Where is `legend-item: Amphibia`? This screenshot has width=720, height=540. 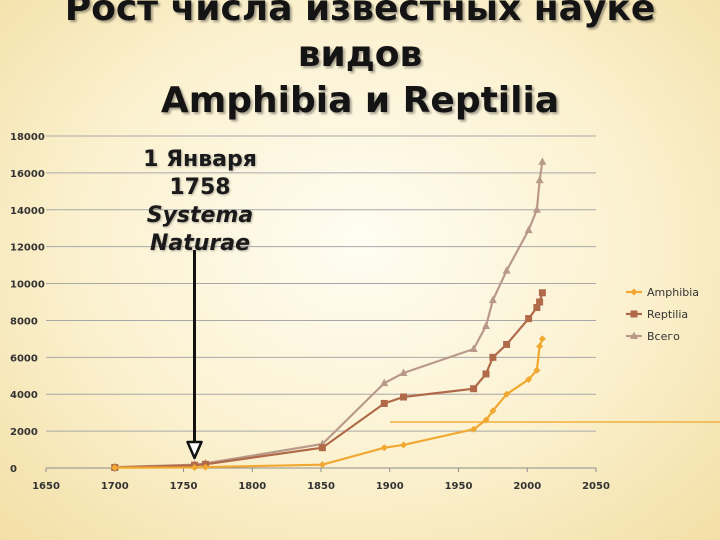 legend-item: Amphibia is located at coordinates (662, 292).